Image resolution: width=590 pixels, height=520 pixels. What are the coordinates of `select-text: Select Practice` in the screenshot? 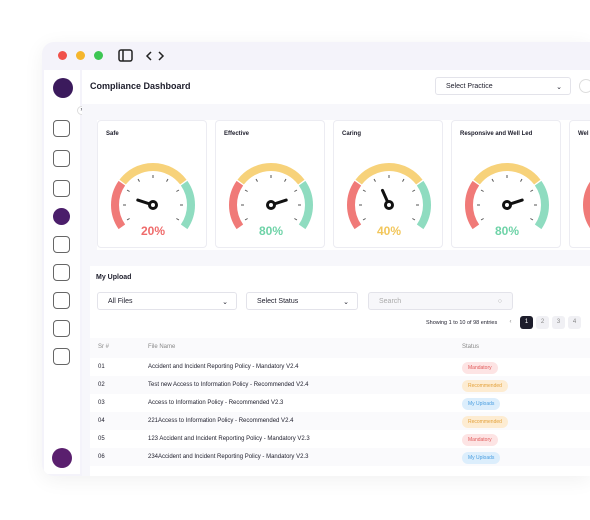 It's located at (469, 86).